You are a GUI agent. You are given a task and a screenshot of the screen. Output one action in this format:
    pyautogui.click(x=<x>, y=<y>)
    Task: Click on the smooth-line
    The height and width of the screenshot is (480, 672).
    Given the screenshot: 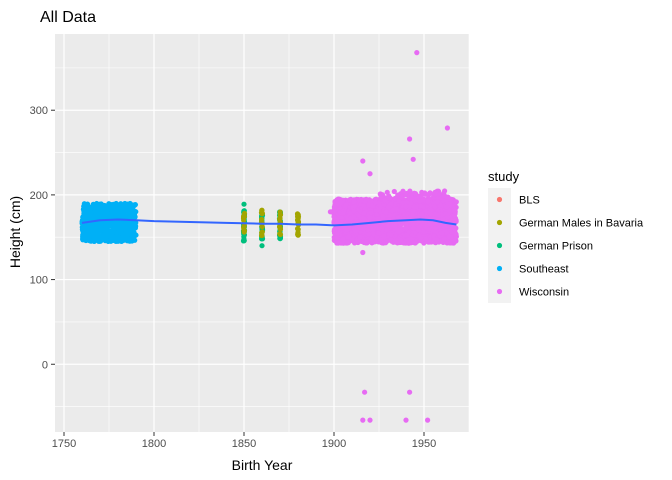 What is the action you would take?
    pyautogui.click(x=269, y=222)
    